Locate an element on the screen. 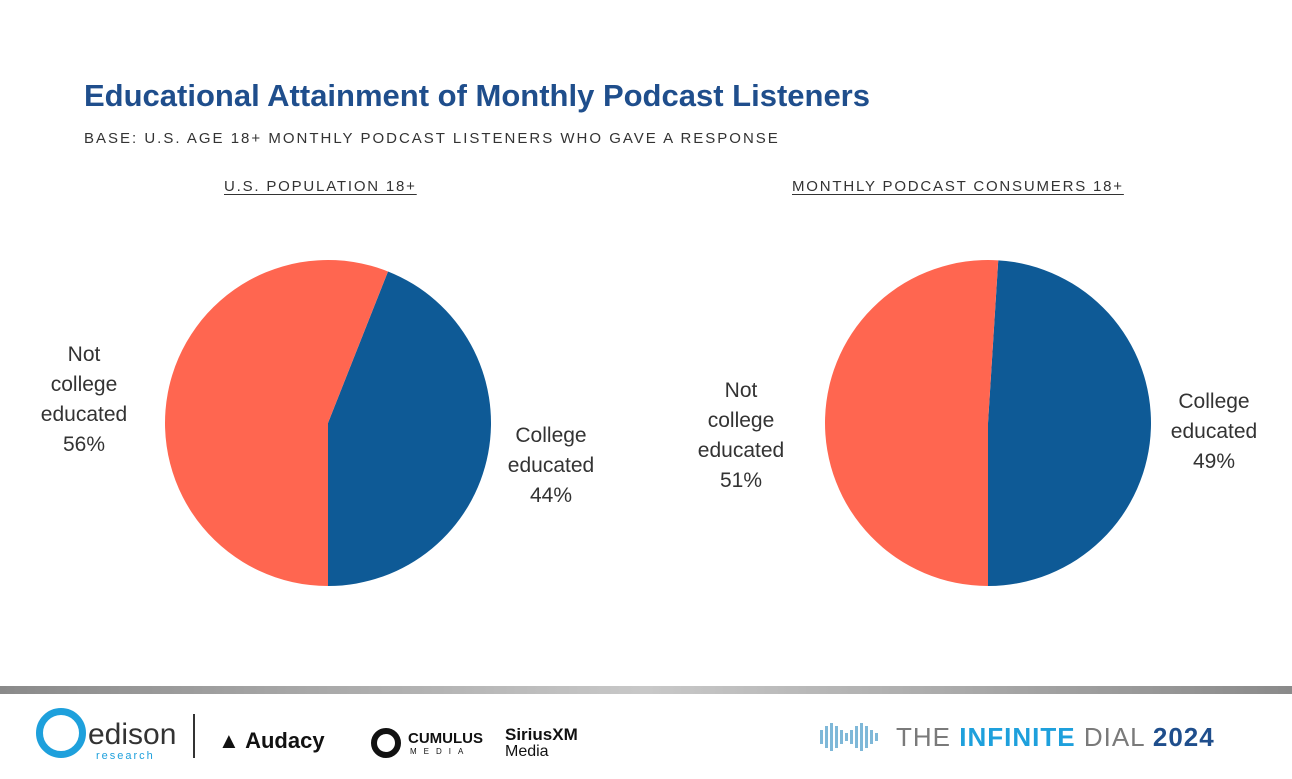 Image resolution: width=1292 pixels, height=779 pixels. cumulus-logo-text: CUMULUS is located at coordinates (445, 738).